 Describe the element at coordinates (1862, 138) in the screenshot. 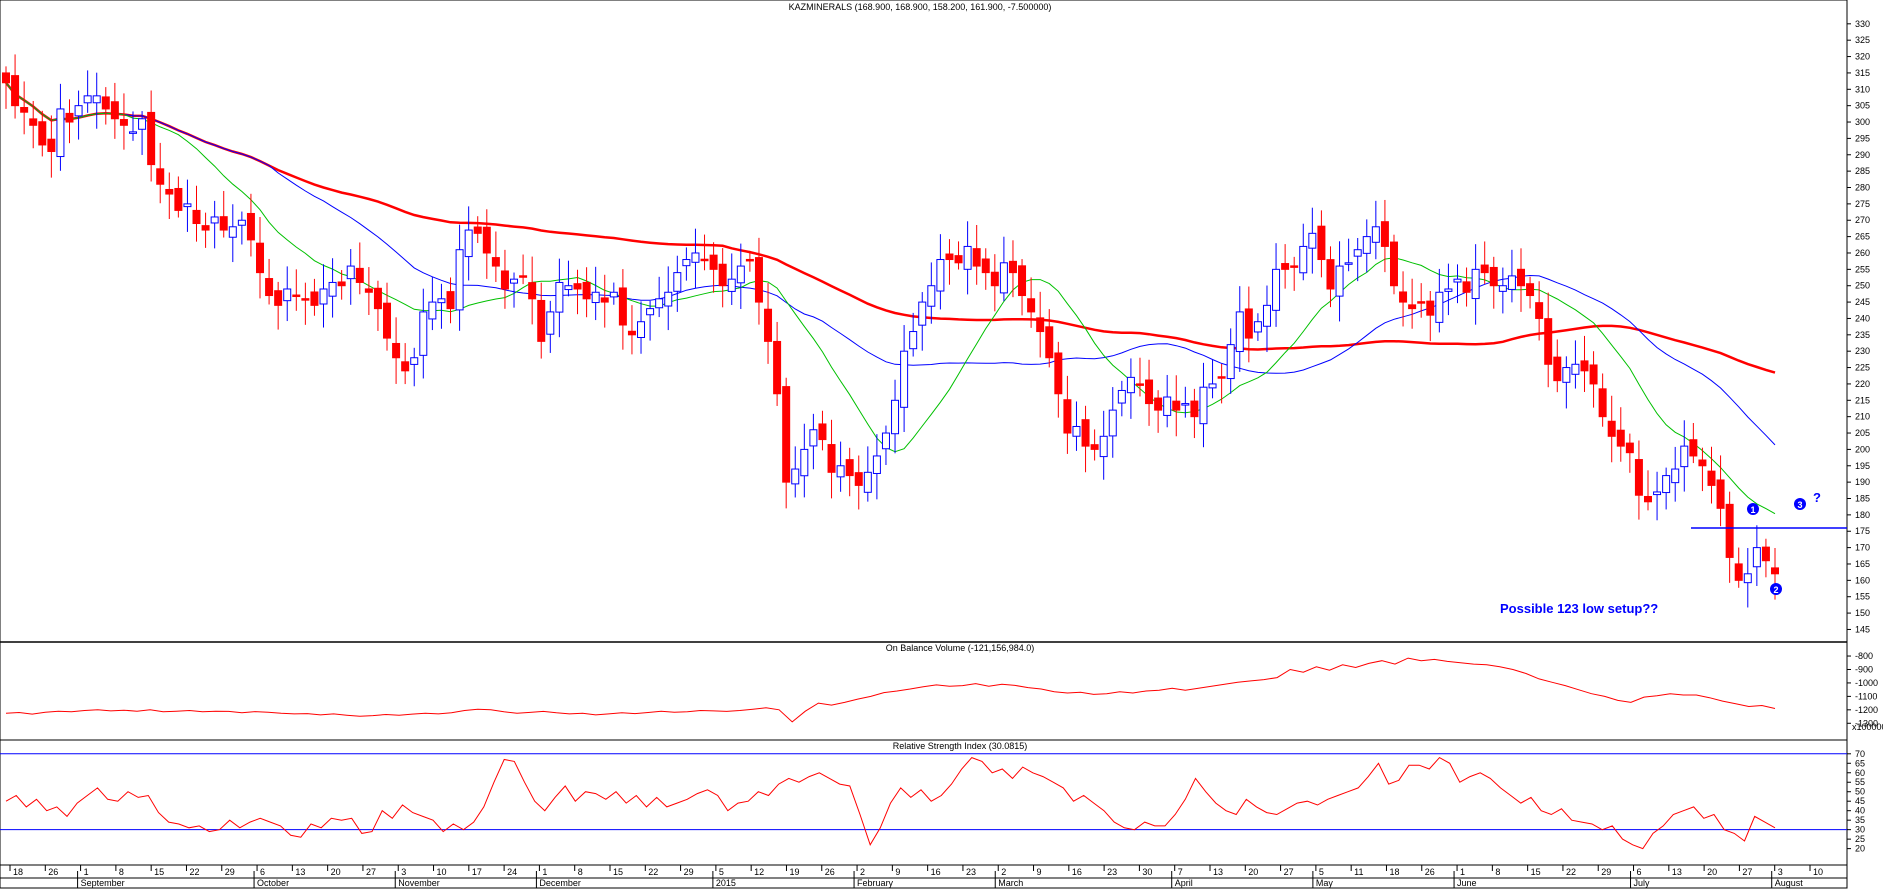

I see `y-tick-label: 295` at that location.